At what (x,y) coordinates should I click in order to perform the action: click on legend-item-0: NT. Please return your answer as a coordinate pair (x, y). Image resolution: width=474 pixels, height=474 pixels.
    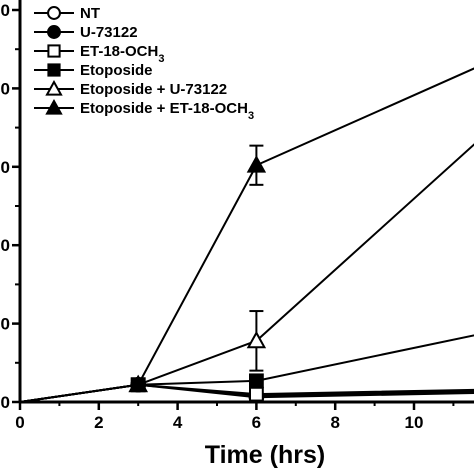
    Looking at the image, I should click on (67, 13).